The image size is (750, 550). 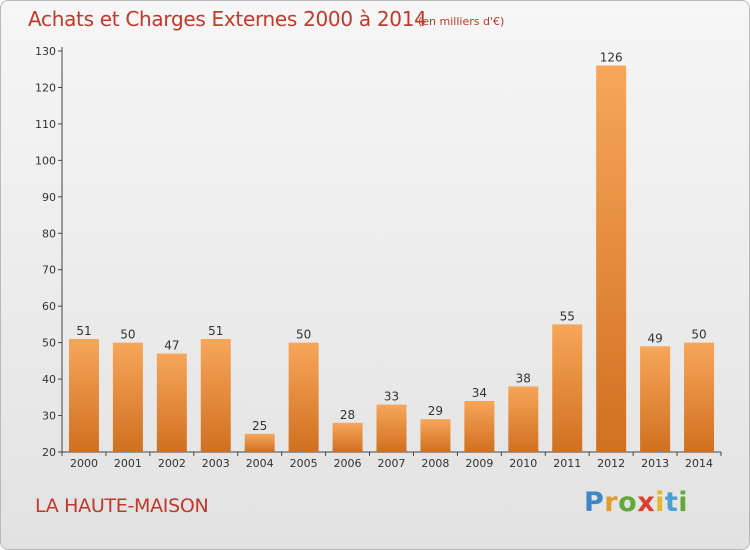 I want to click on logo-letter: o, so click(x=628, y=502).